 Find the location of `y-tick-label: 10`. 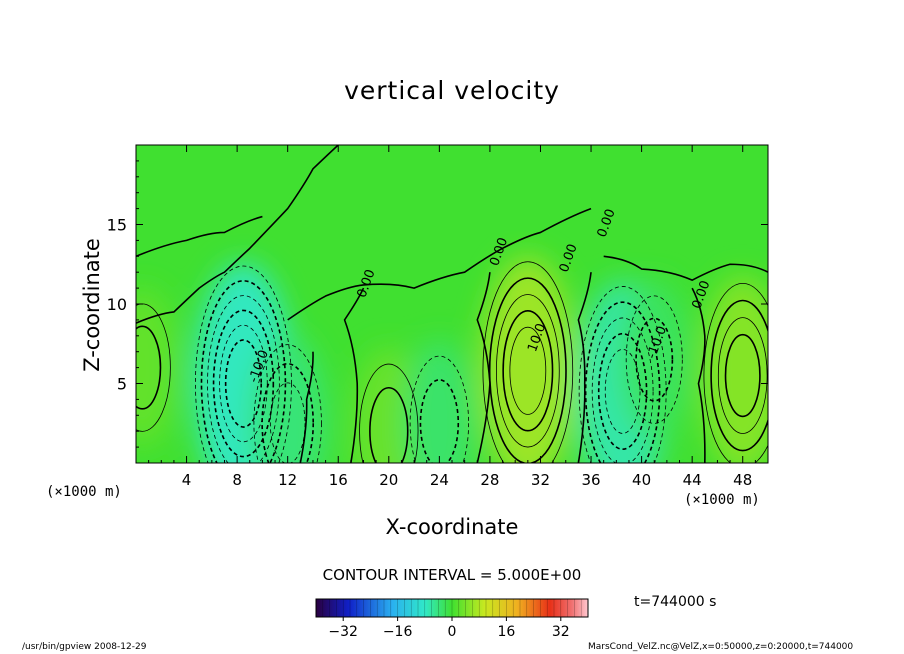

y-tick-label: 10 is located at coordinates (117, 304).